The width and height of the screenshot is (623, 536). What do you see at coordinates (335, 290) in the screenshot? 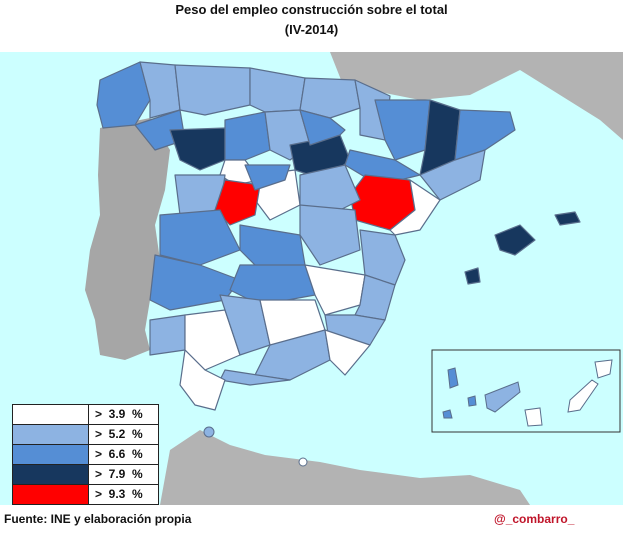
I see `region-albacete` at bounding box center [335, 290].